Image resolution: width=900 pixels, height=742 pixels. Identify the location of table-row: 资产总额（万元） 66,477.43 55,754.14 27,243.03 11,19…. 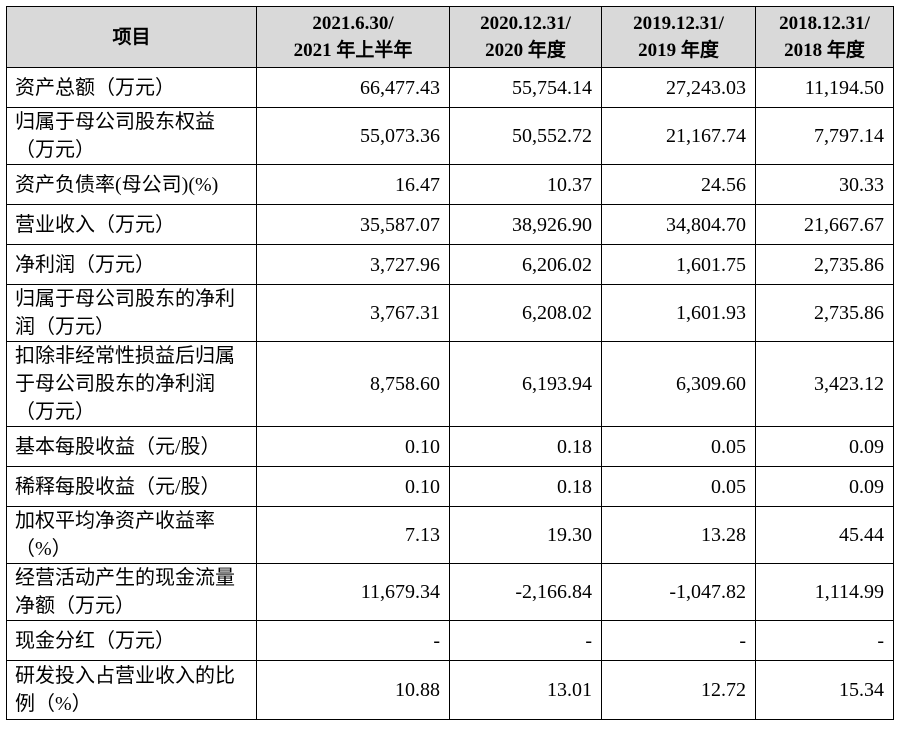
(450, 87).